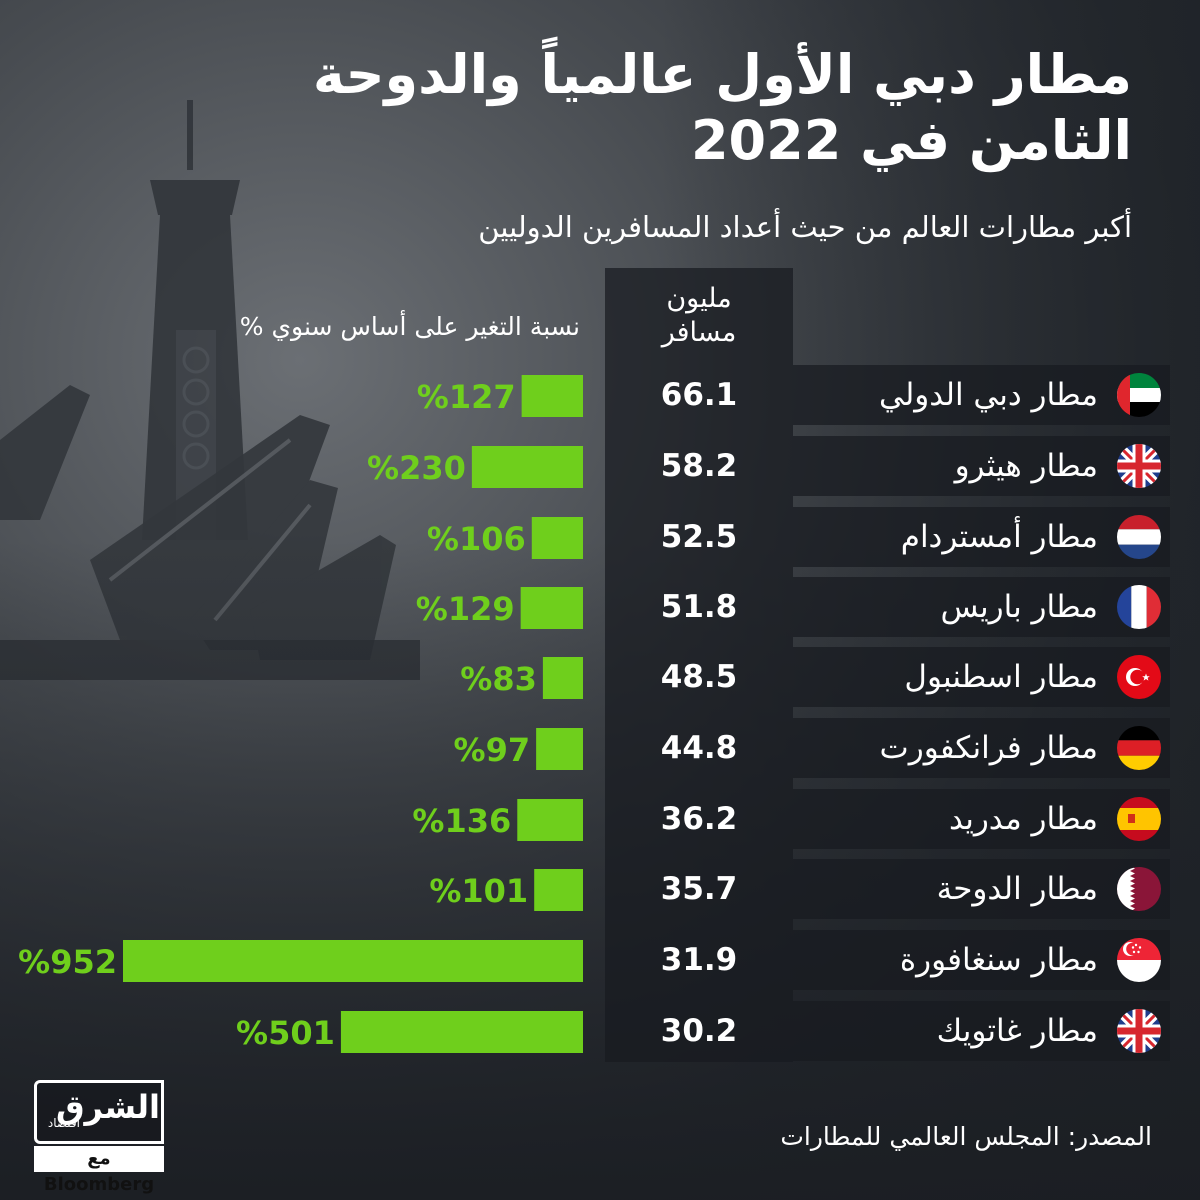  Describe the element at coordinates (107, 1107) in the screenshot. I see `logo-main-text: الشرق` at that location.